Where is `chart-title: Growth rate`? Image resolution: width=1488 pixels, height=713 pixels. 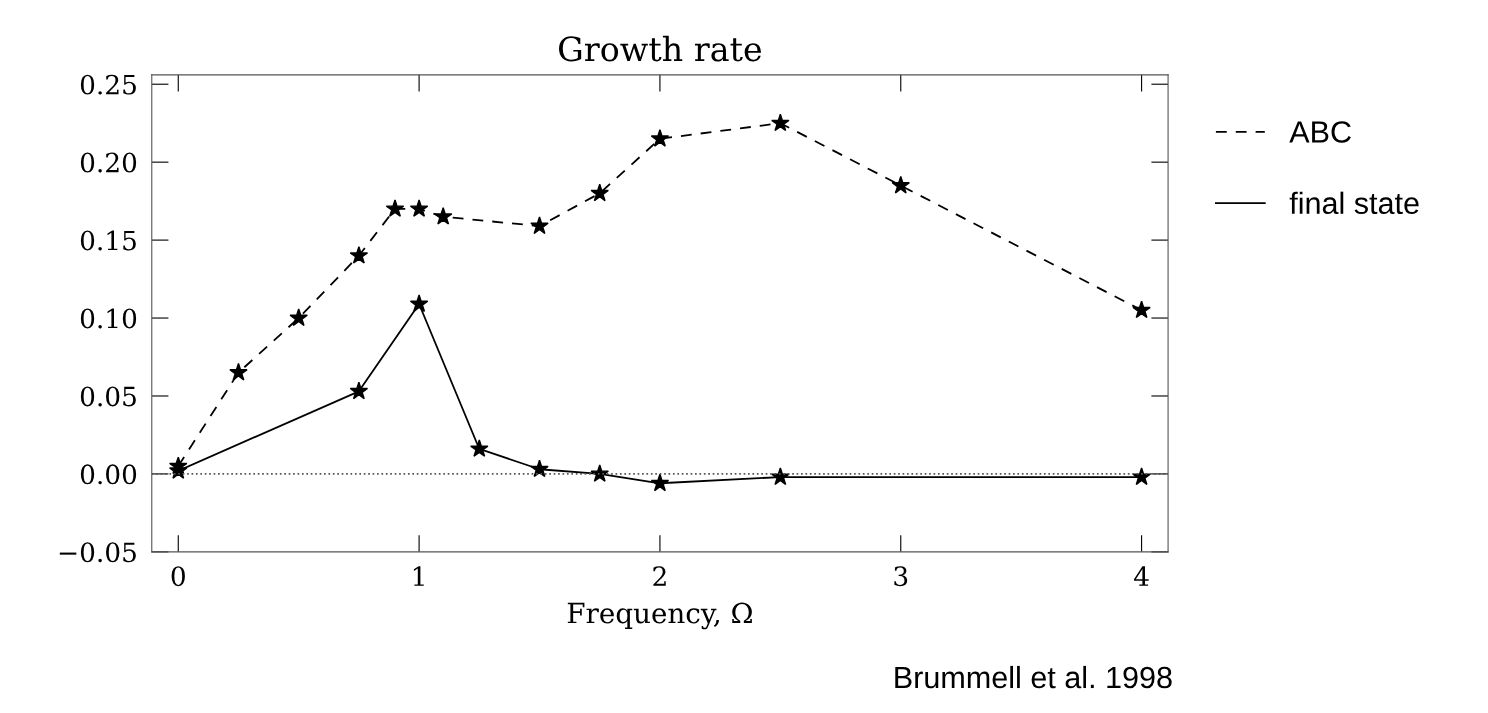 chart-title: Growth rate is located at coordinates (660, 48).